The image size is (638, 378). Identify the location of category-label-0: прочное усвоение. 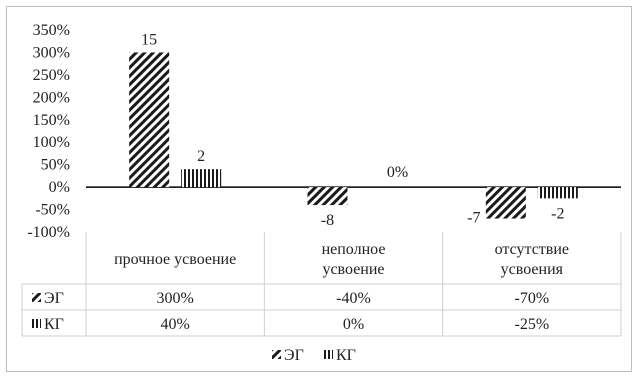
(175, 259).